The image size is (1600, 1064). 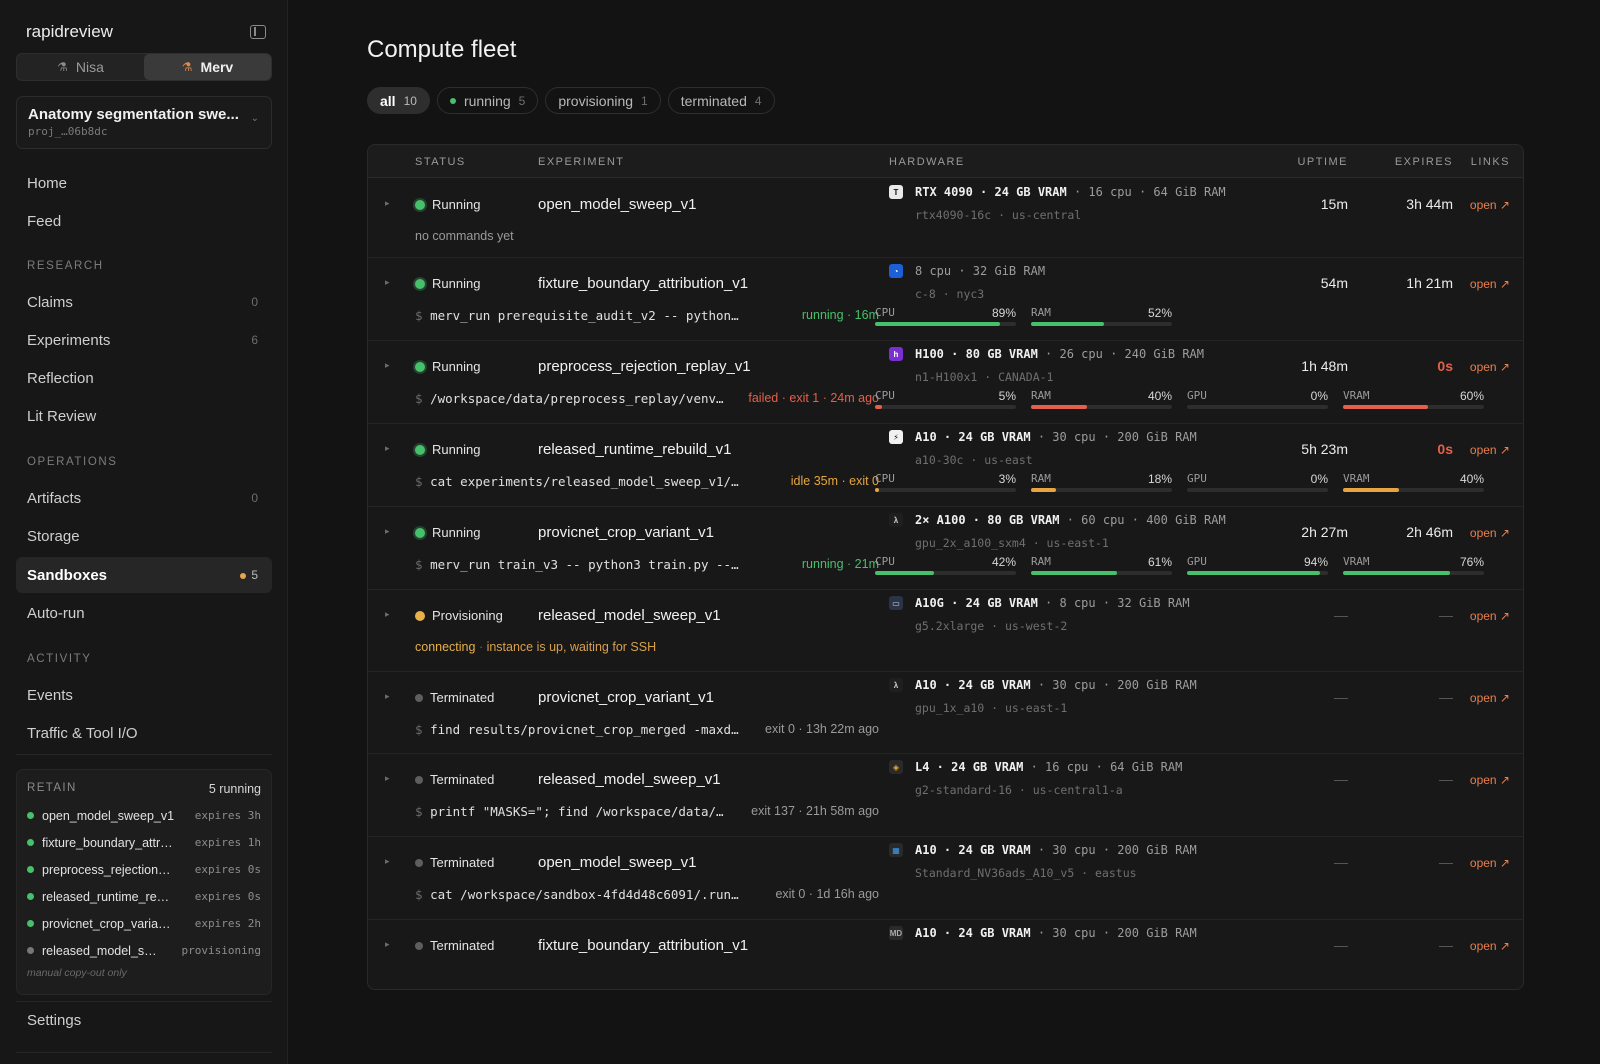 I want to click on nav-home: Home, so click(x=144, y=183).